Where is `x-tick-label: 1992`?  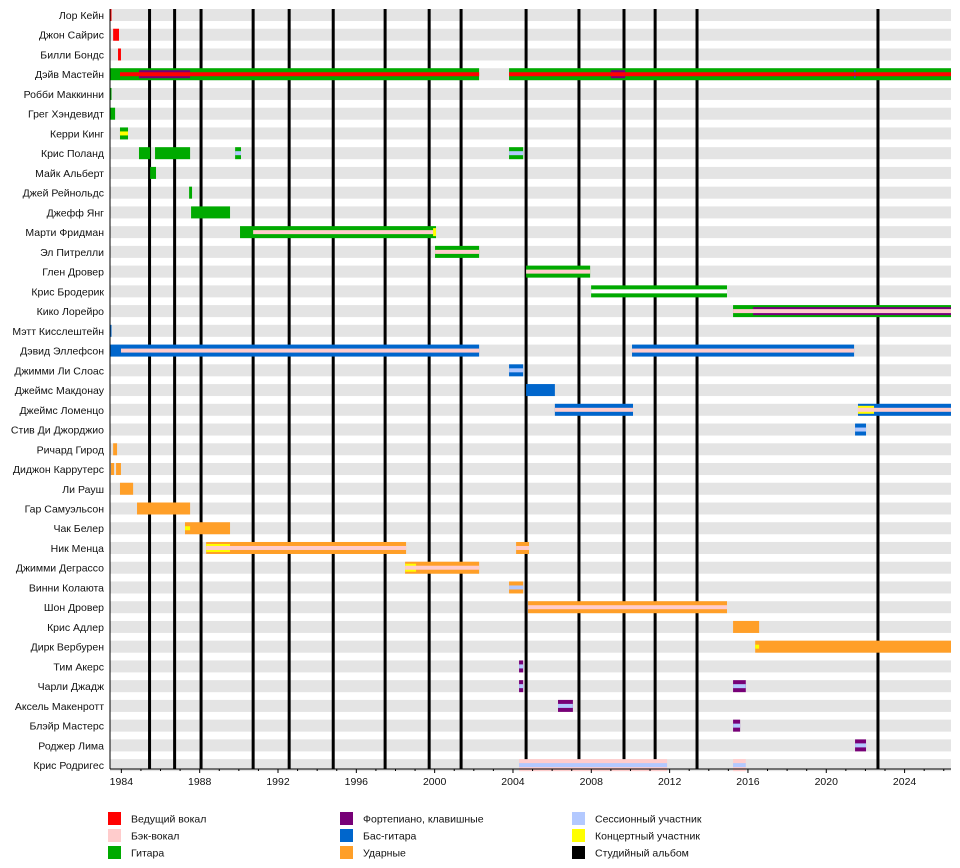 x-tick-label: 1992 is located at coordinates (278, 782).